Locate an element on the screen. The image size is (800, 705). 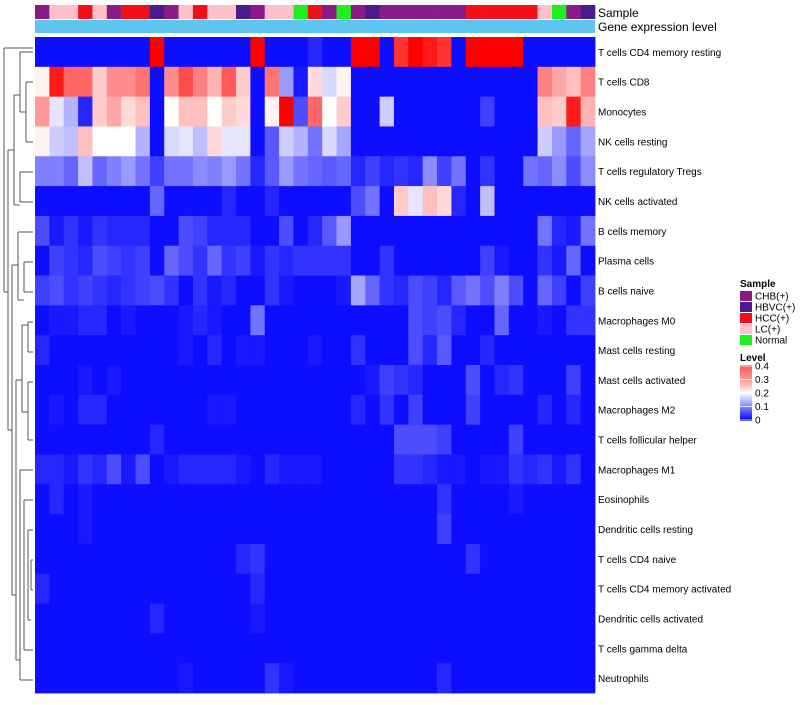
sample-legend-swatch is located at coordinates (746, 296).